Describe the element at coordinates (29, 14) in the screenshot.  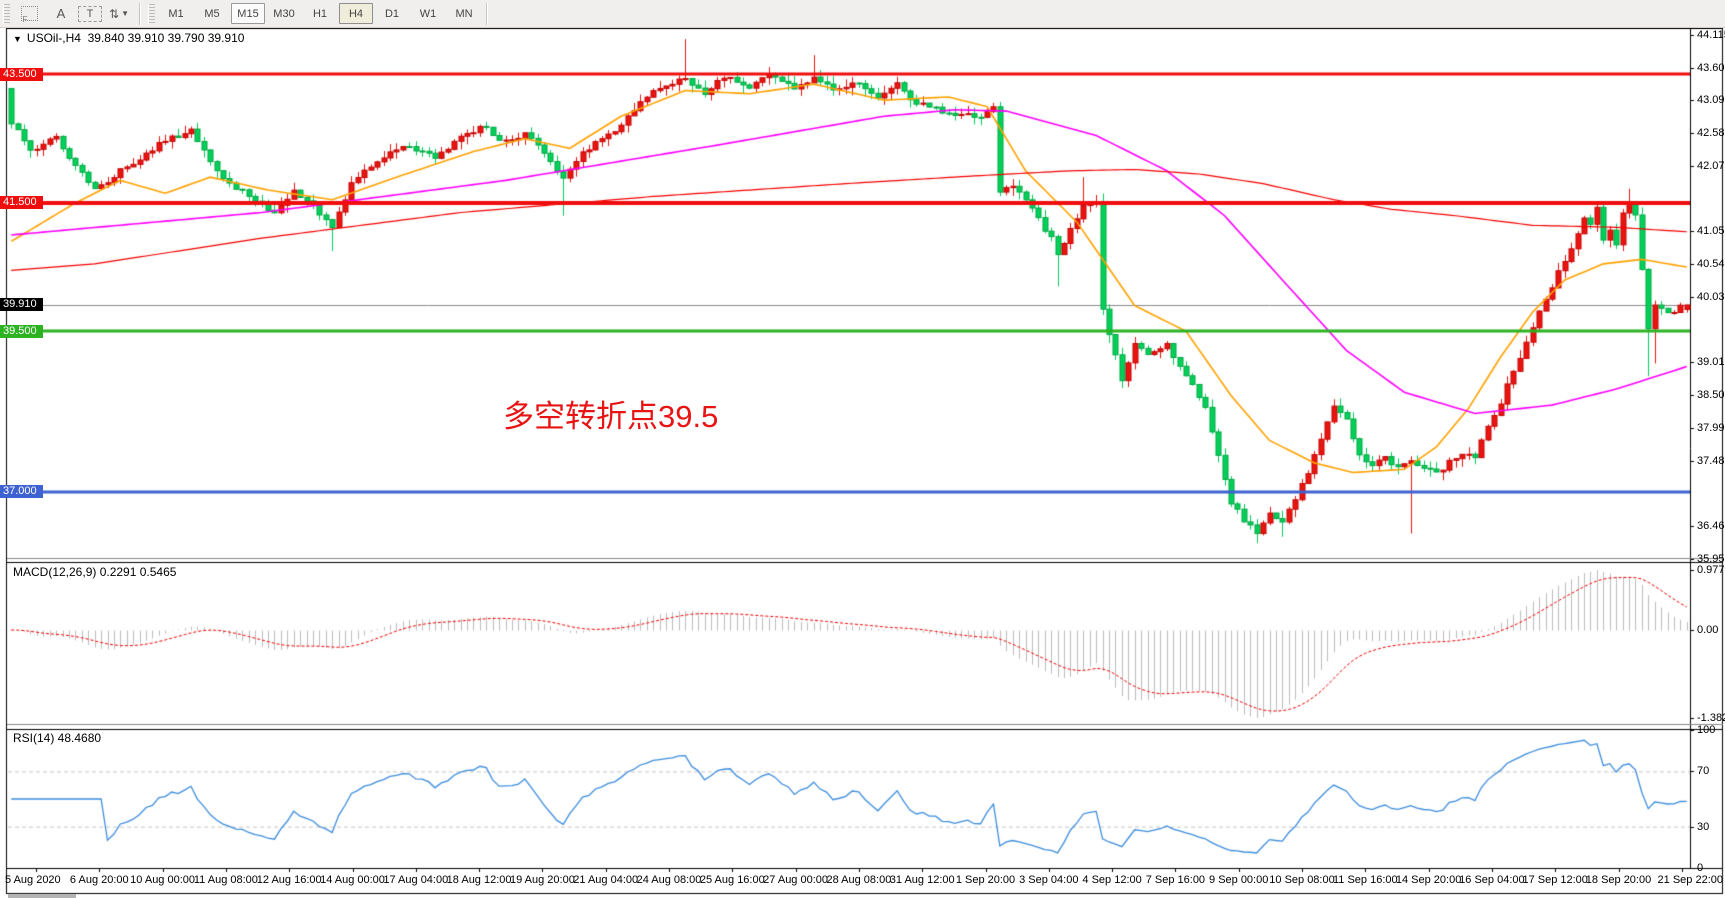
I see `templates-grid-icon: F` at that location.